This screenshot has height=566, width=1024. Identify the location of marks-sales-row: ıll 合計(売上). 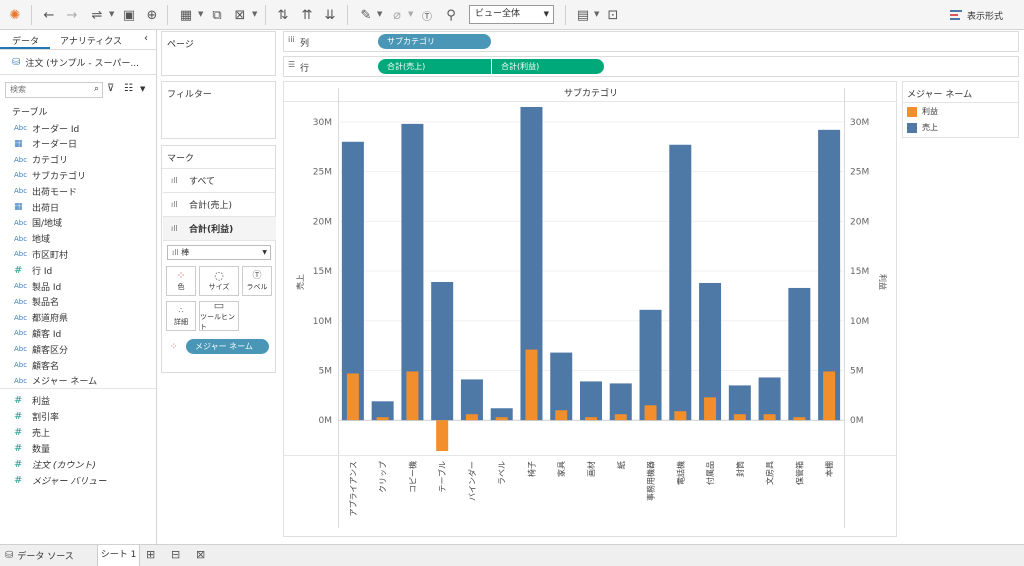
(219, 205).